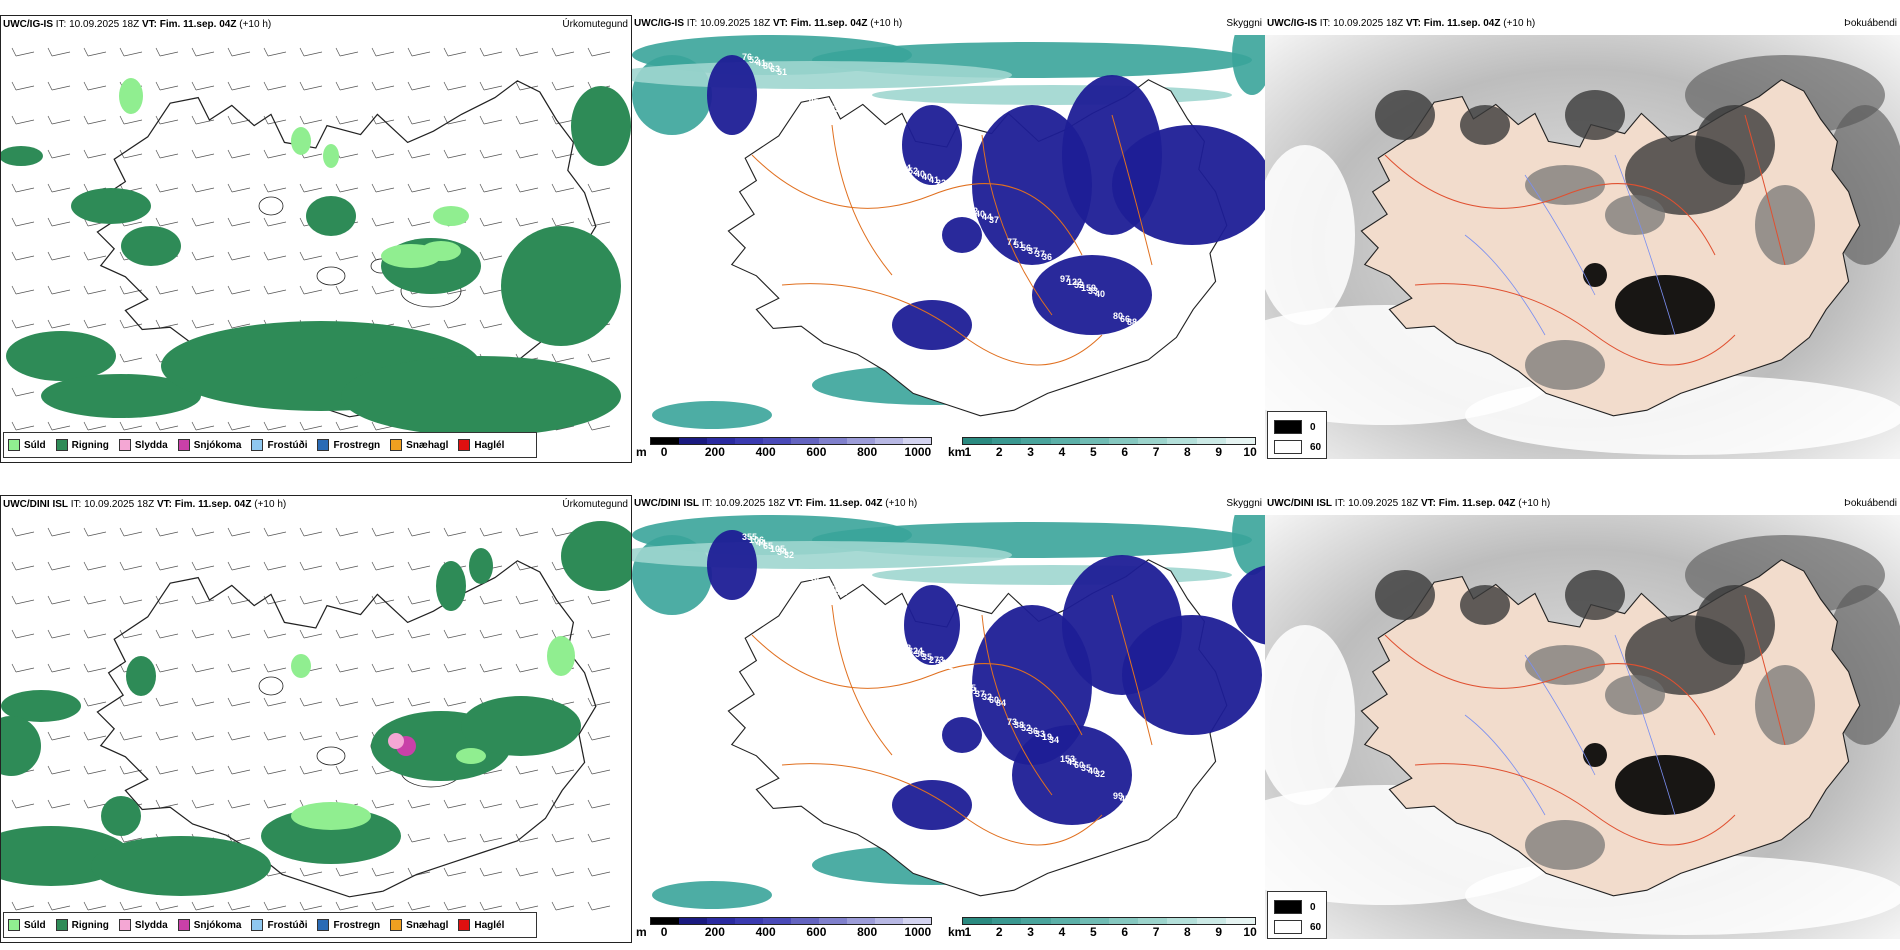 The image size is (1900, 950). I want to click on visibility-value-label: 105, so click(777, 549).